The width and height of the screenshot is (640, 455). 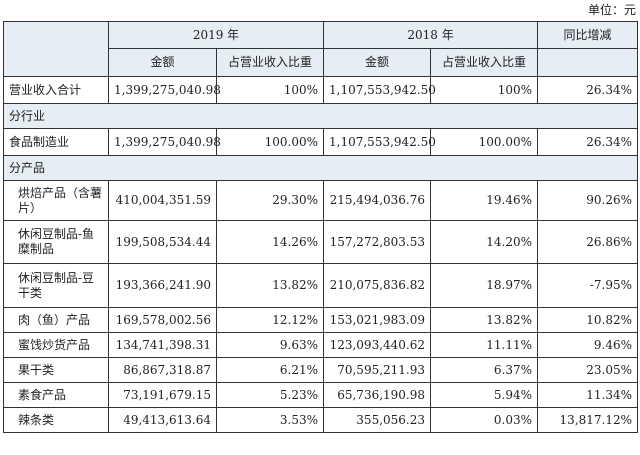 I want to click on product-pct-2019: 6.21%, so click(x=270, y=370).